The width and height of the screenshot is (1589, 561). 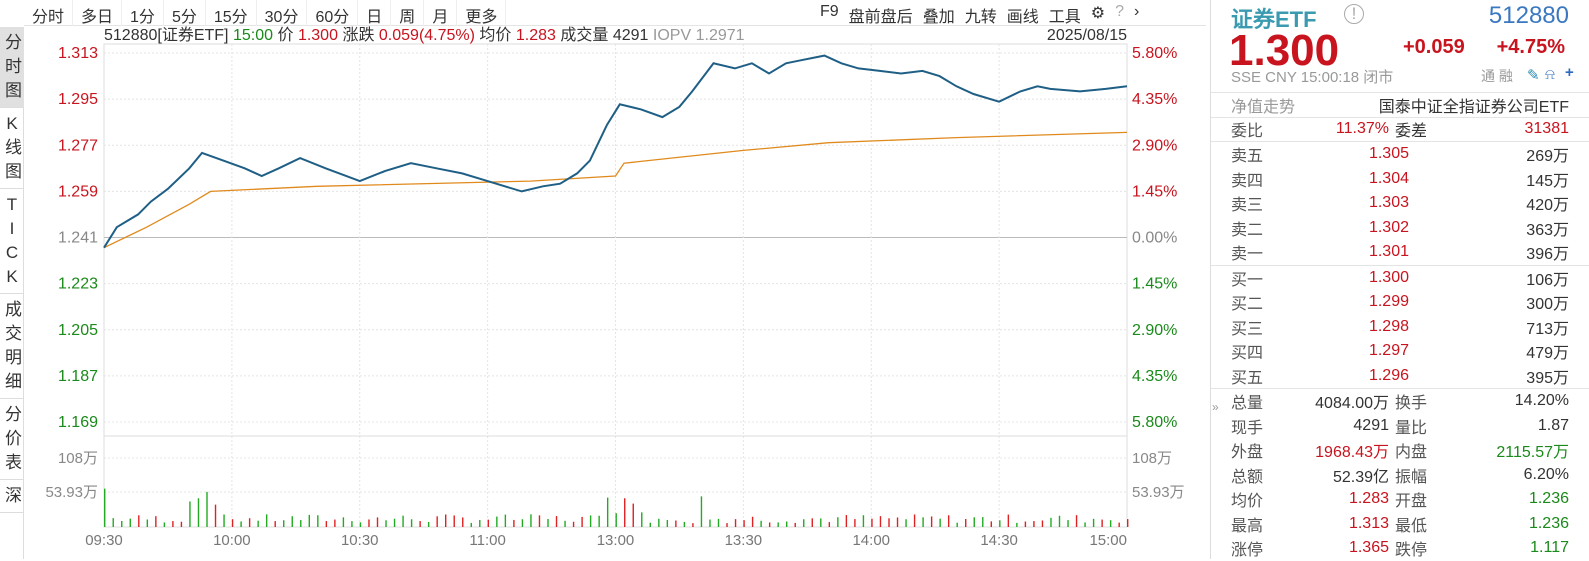 I want to click on tool-3: 九转, so click(x=980, y=17).